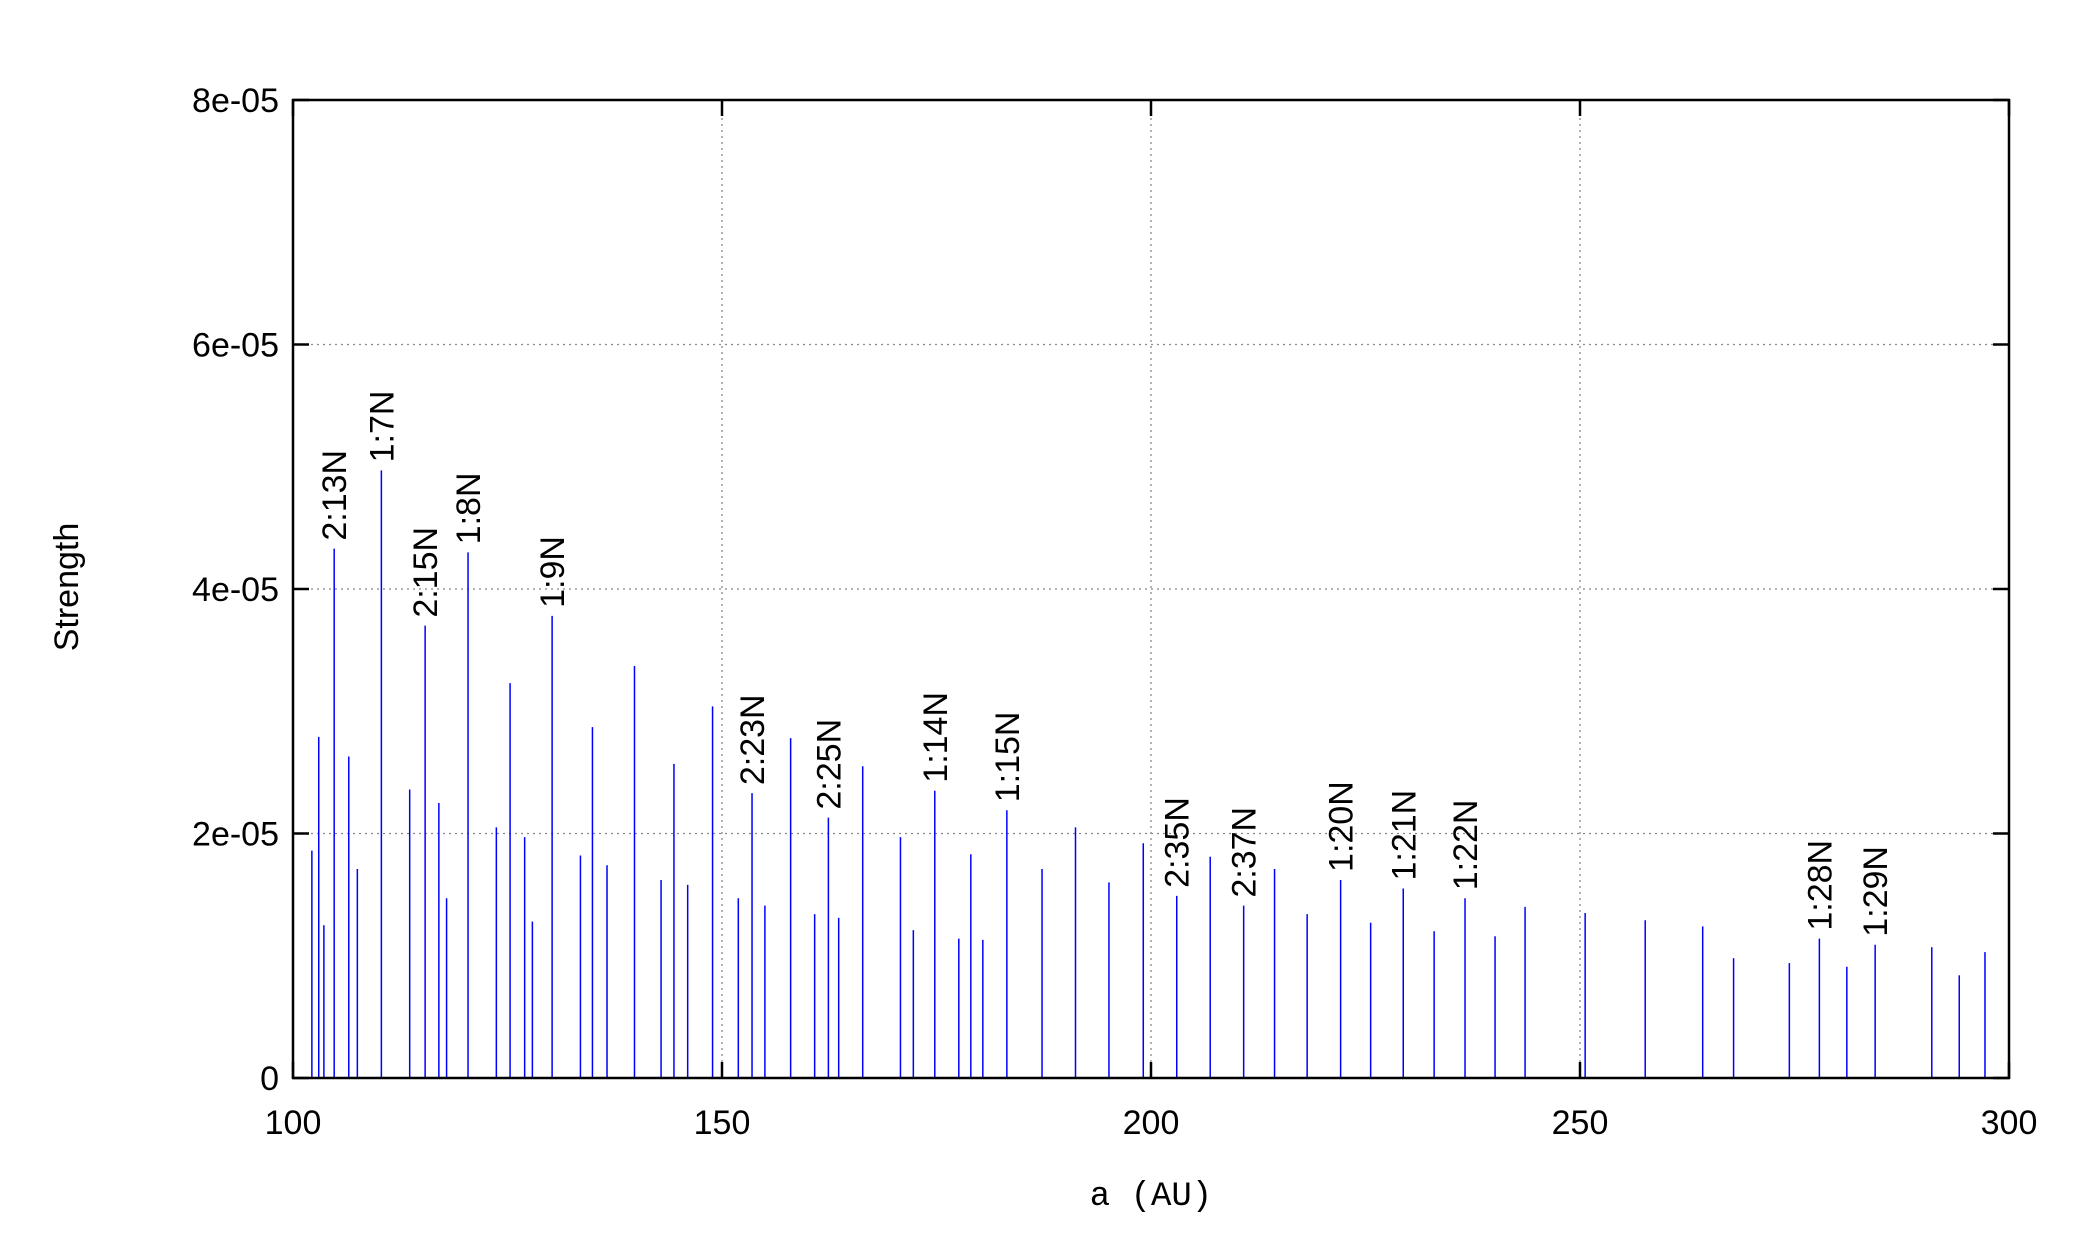  Describe the element at coordinates (722, 1123) in the screenshot. I see `x-tick-label: 150` at that location.